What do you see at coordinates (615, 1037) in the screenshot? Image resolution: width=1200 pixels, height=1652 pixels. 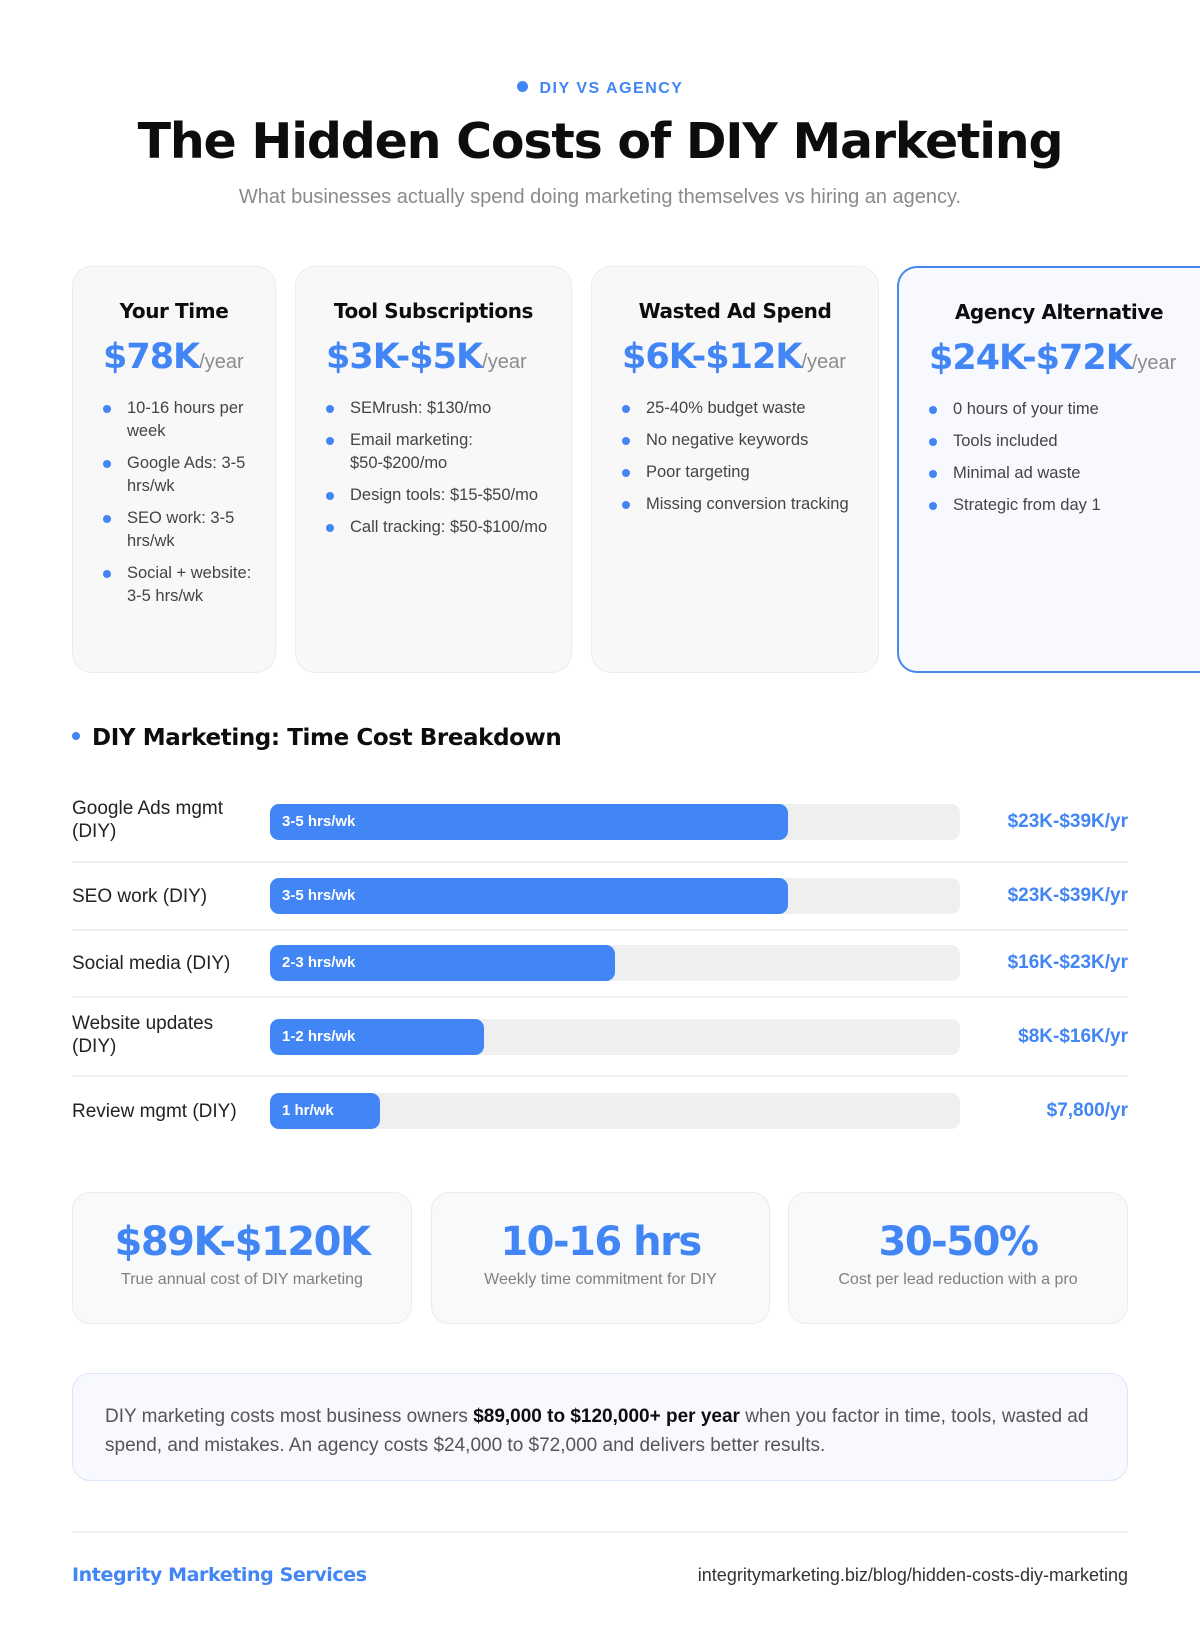 I see `bar-track: 1-2 hrs/wk` at bounding box center [615, 1037].